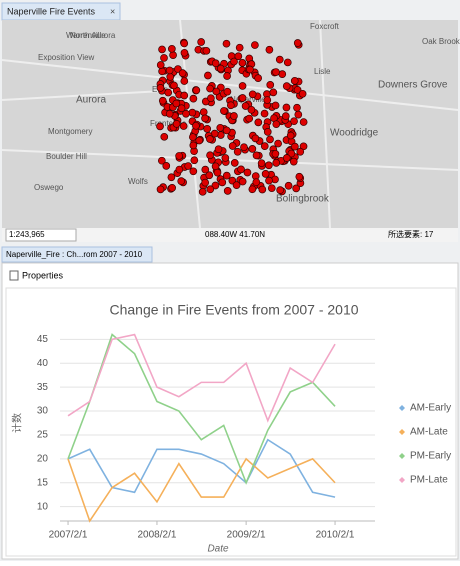  Describe the element at coordinates (429, 480) in the screenshot. I see `legend-label: PM-Late` at that location.